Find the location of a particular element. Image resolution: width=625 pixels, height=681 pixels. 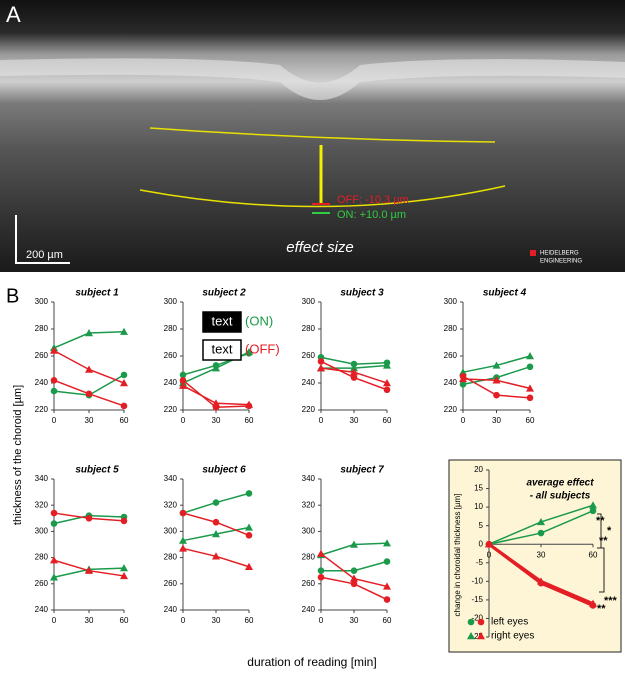

y-axis-label: thickness of the choroid [µm] is located at coordinates (18, 455).